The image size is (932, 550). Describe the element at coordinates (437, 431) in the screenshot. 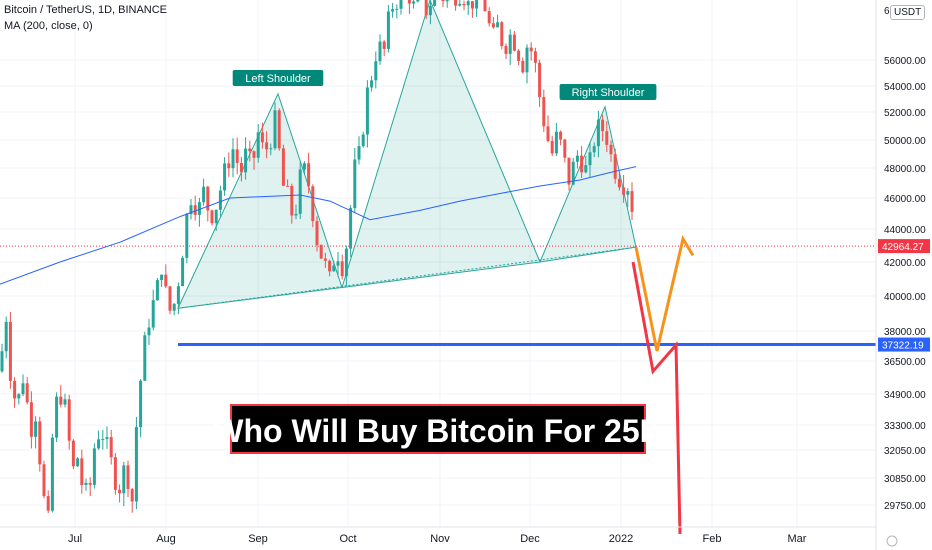

I see `chart-title: Who Will Buy Bitcoin For 25K` at that location.